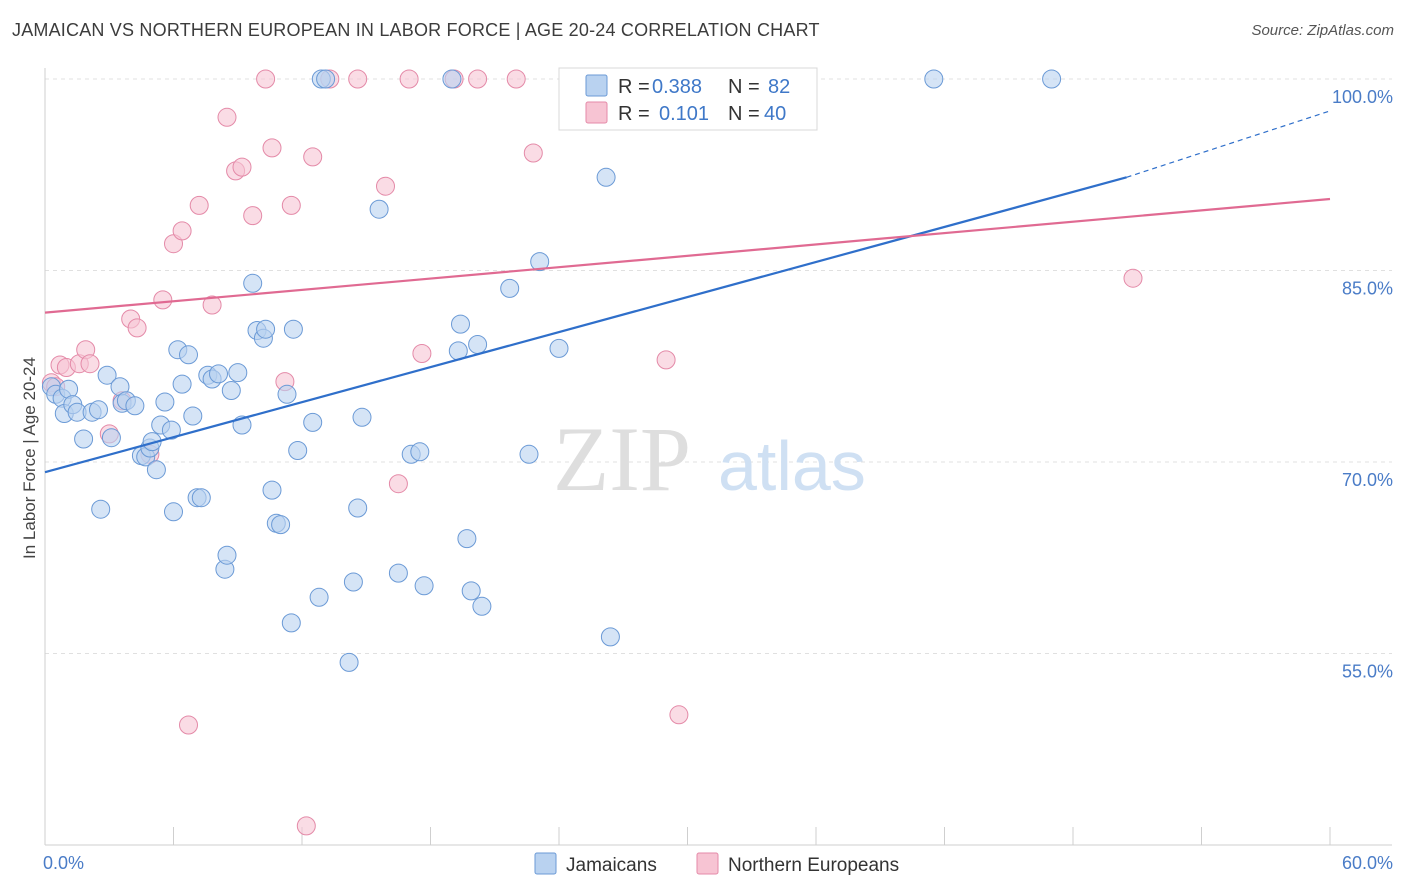 This screenshot has height=892, width=1406. What do you see at coordinates (792, 466) in the screenshot?
I see `watermark-atlas: atlas` at bounding box center [792, 466].